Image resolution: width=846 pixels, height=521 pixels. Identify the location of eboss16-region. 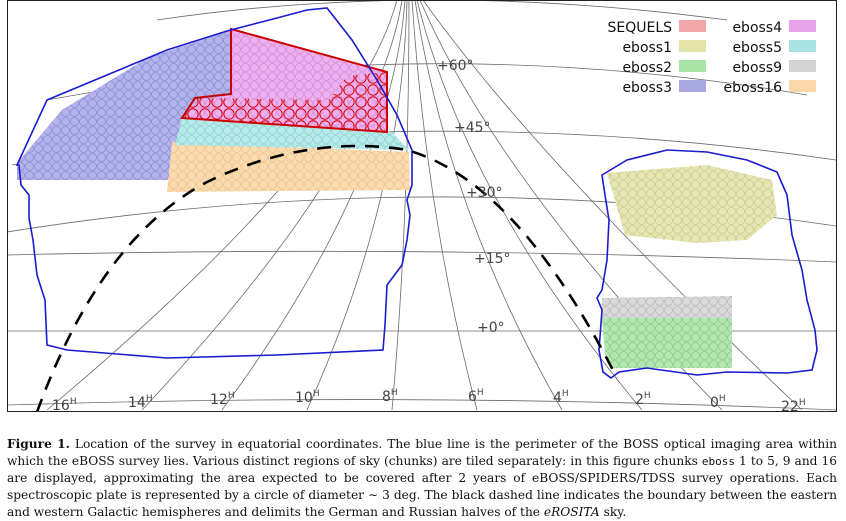
(288, 167).